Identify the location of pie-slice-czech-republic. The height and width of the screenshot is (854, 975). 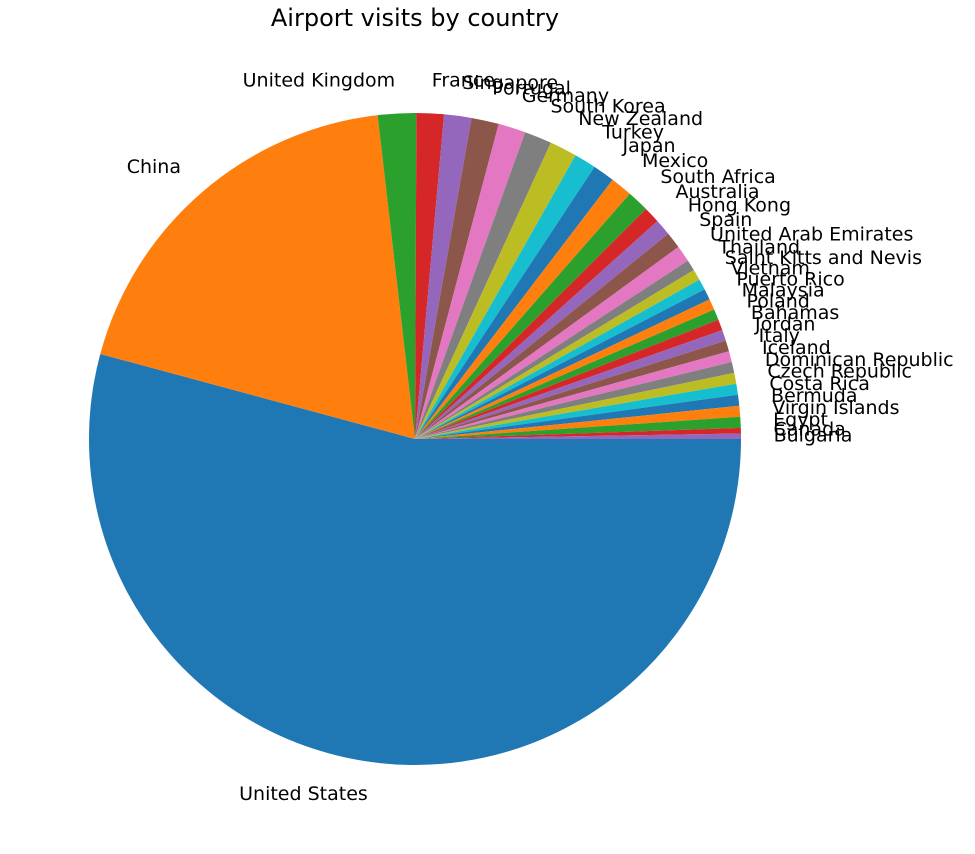
(576, 405).